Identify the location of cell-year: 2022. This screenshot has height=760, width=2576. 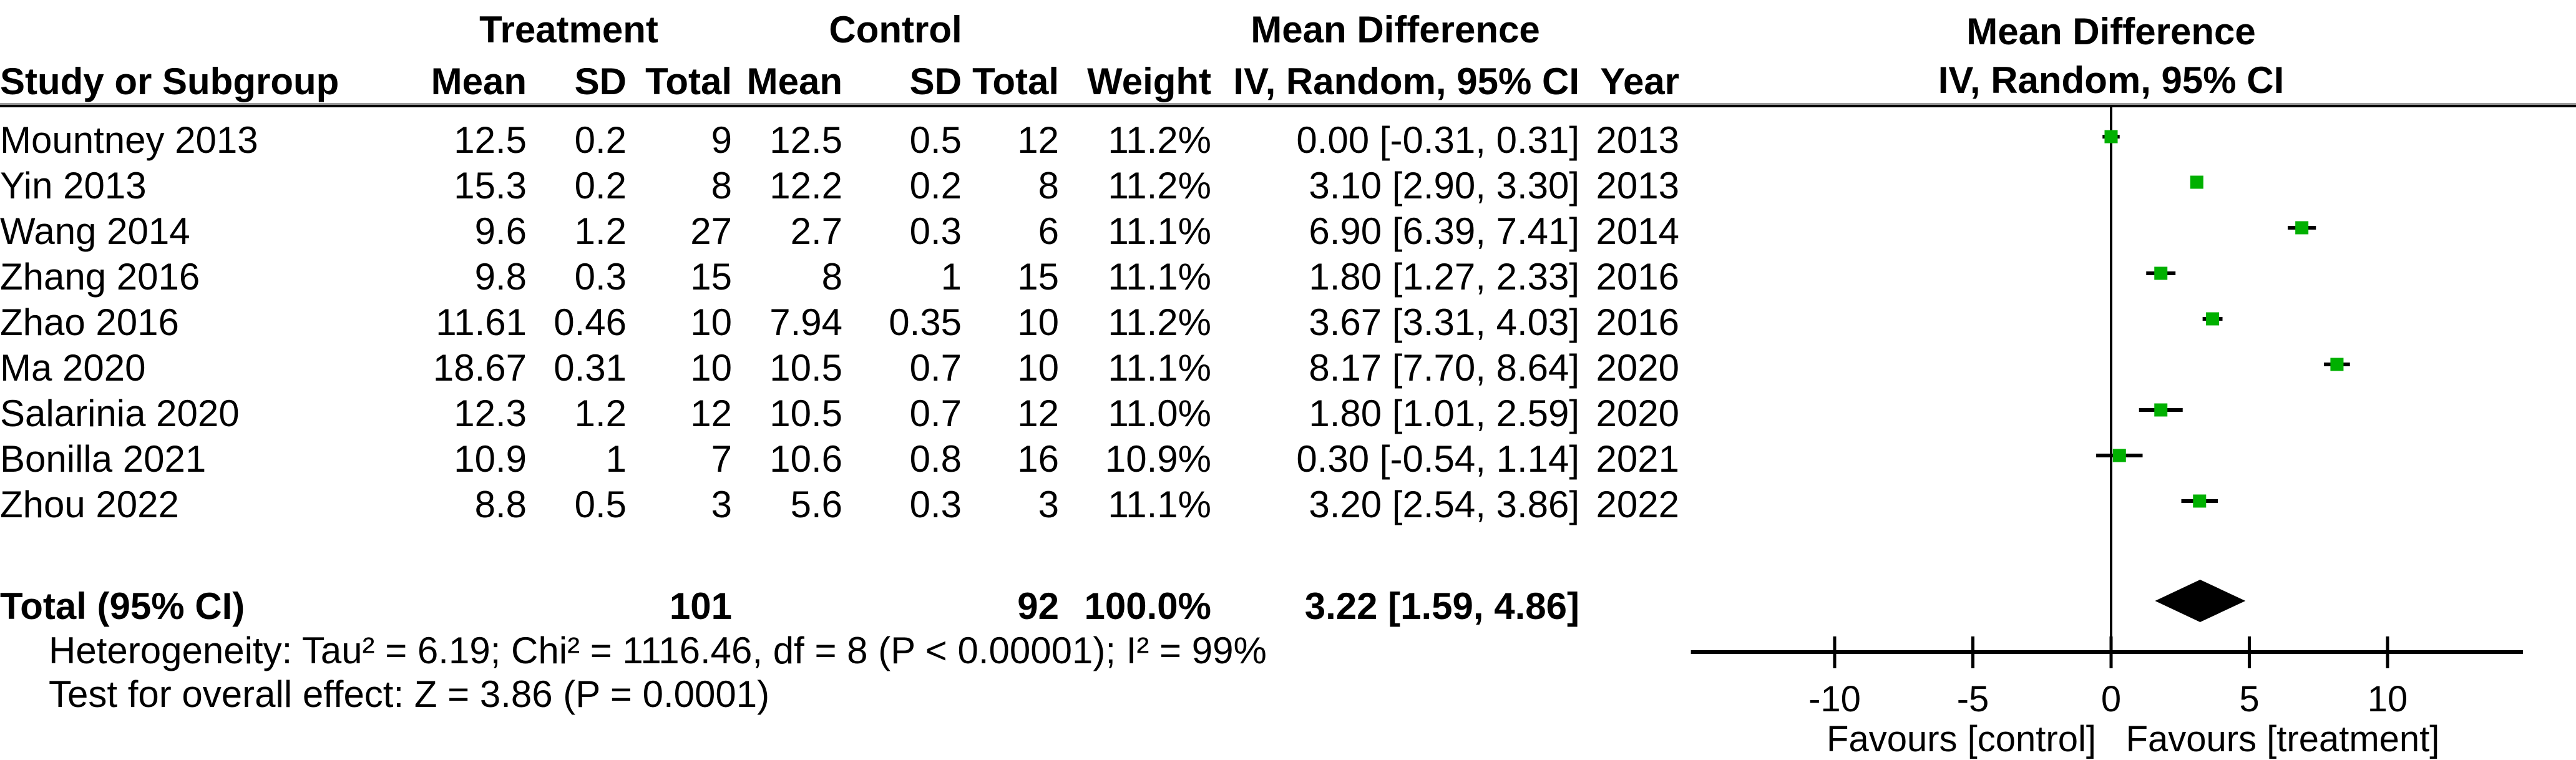
(1638, 504).